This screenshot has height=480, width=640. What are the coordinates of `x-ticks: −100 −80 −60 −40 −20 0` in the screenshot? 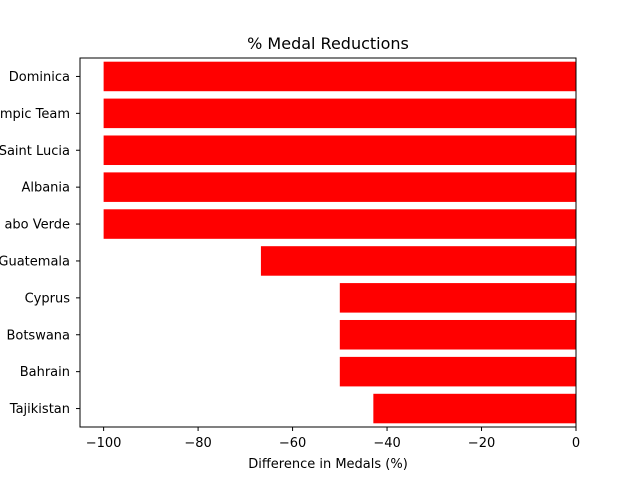 It's located at (333, 439).